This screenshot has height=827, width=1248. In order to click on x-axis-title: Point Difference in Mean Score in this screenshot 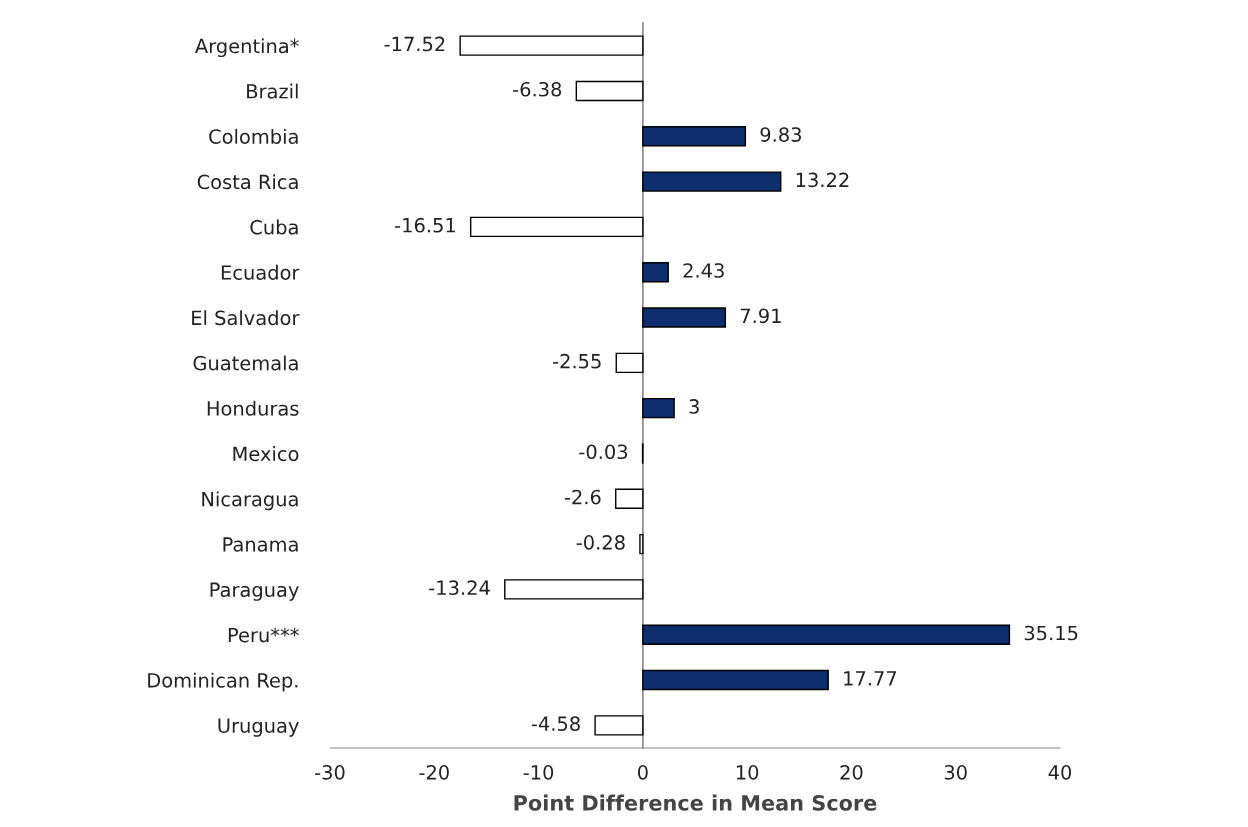, I will do `click(695, 802)`.